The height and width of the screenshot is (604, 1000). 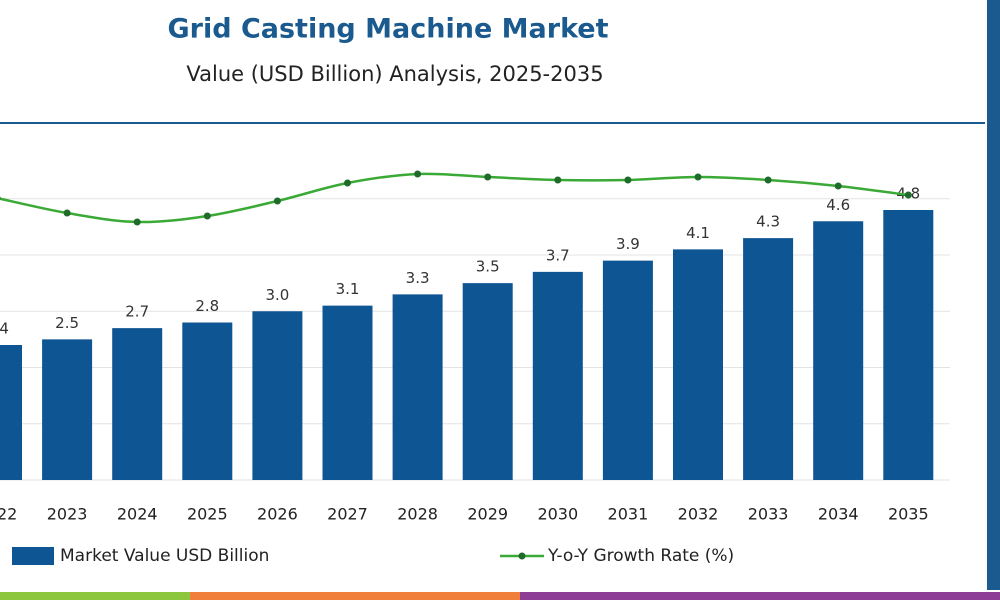 What do you see at coordinates (387, 29) in the screenshot?
I see `chart-title: Grid Casting Machine Market` at bounding box center [387, 29].